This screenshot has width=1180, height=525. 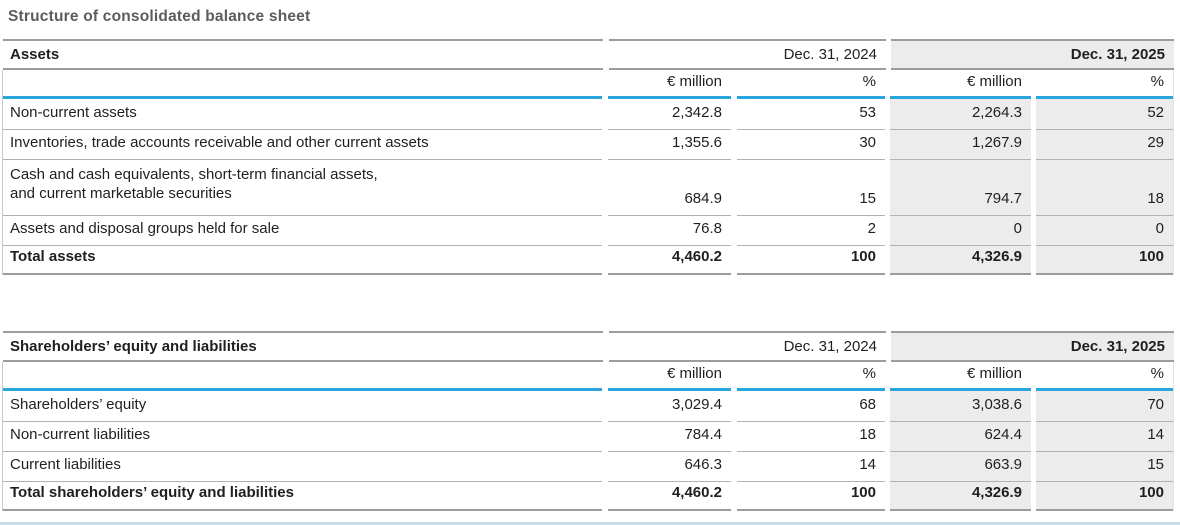 I want to click on page-title: Structure of consolidated balance sheet, so click(x=159, y=16).